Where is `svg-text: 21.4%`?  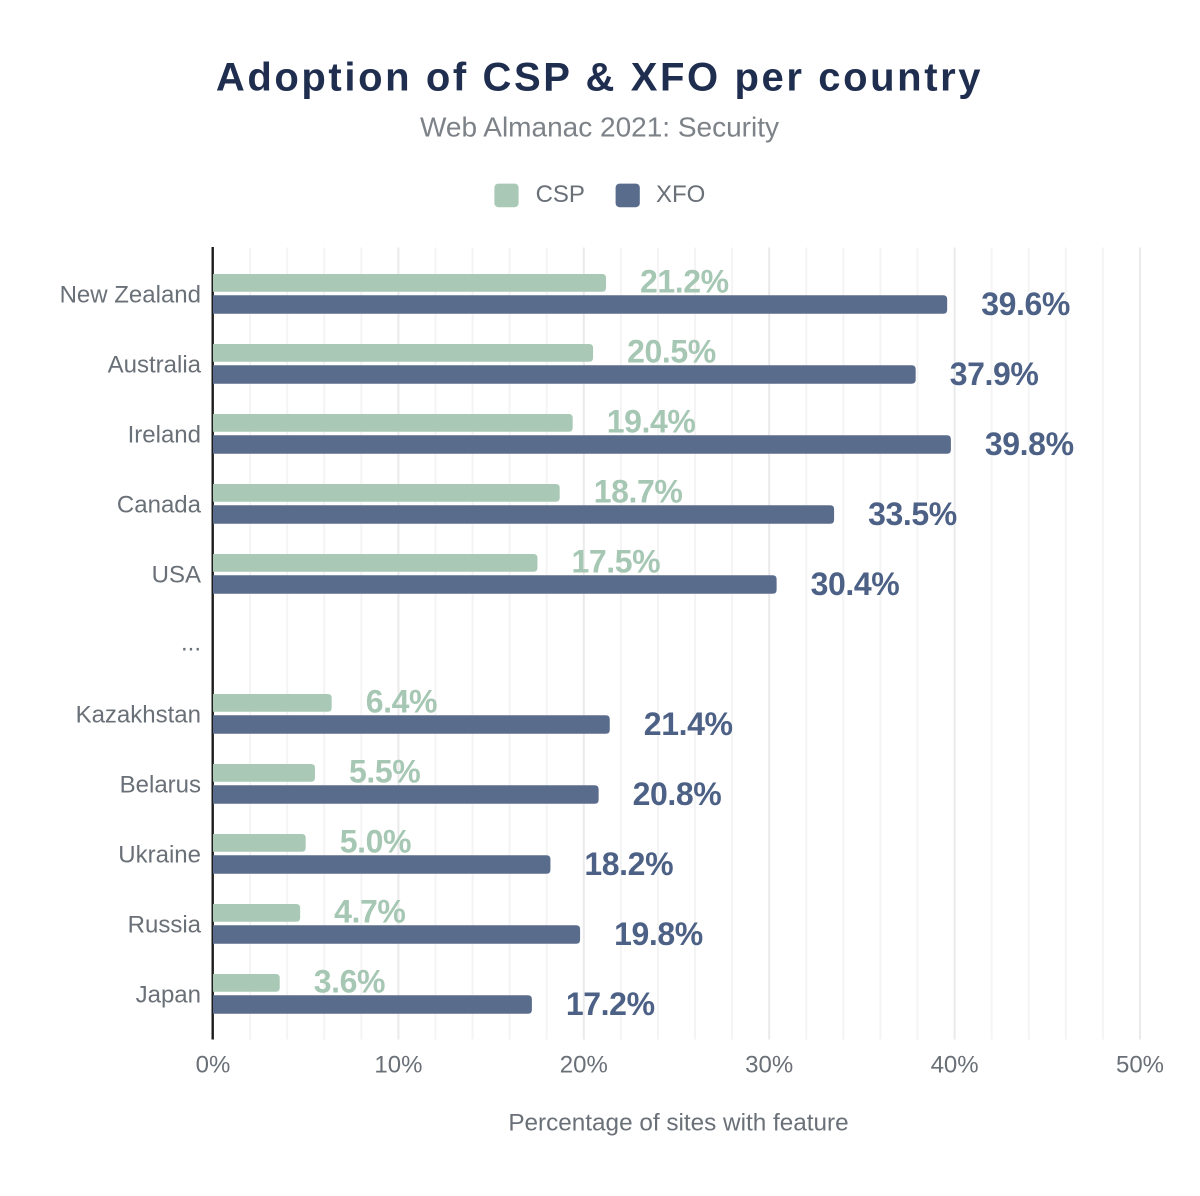 svg-text: 21.4% is located at coordinates (688, 724).